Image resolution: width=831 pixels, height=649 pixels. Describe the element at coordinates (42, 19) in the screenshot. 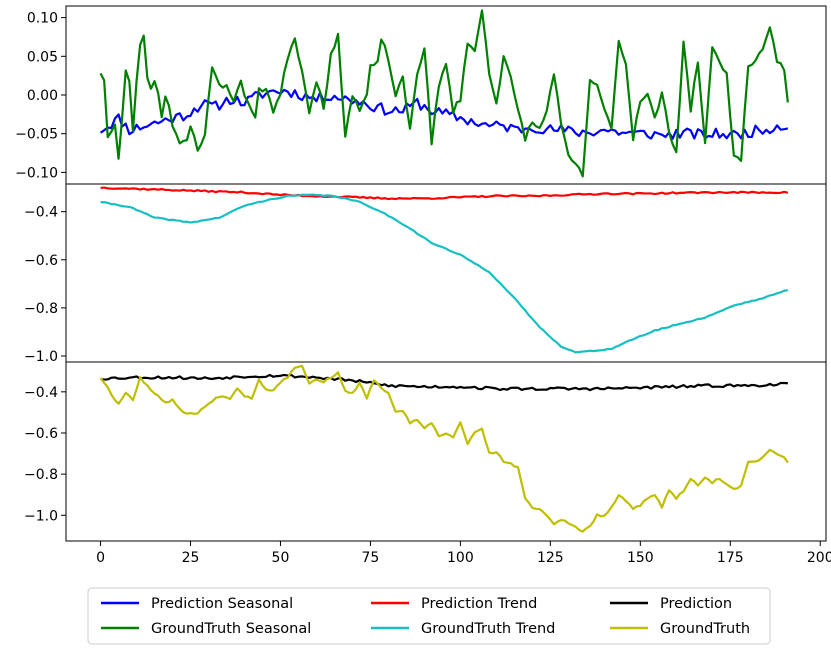

I see `y-tick-label: 0.10` at that location.